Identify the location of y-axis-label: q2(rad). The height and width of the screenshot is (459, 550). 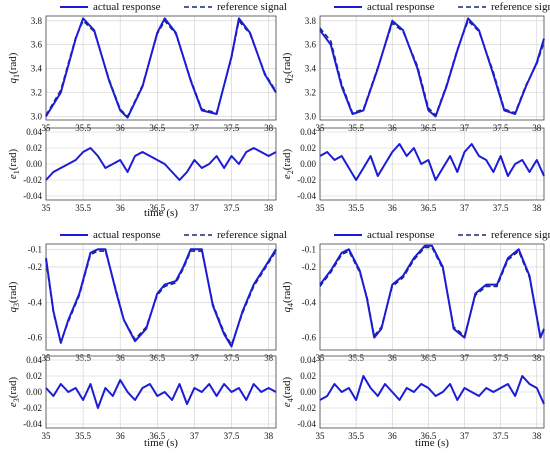
(288, 67).